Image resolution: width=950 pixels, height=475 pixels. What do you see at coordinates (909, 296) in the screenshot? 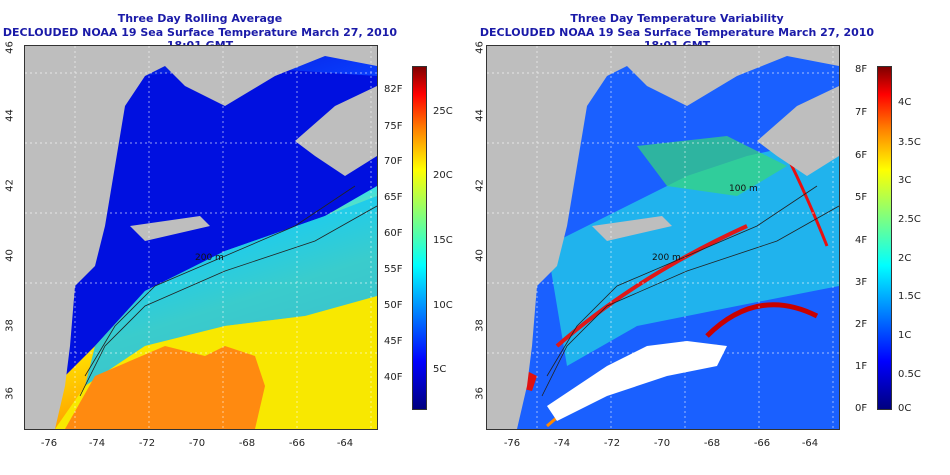
I see `cbar-c-label: 1.5C` at bounding box center [909, 296].